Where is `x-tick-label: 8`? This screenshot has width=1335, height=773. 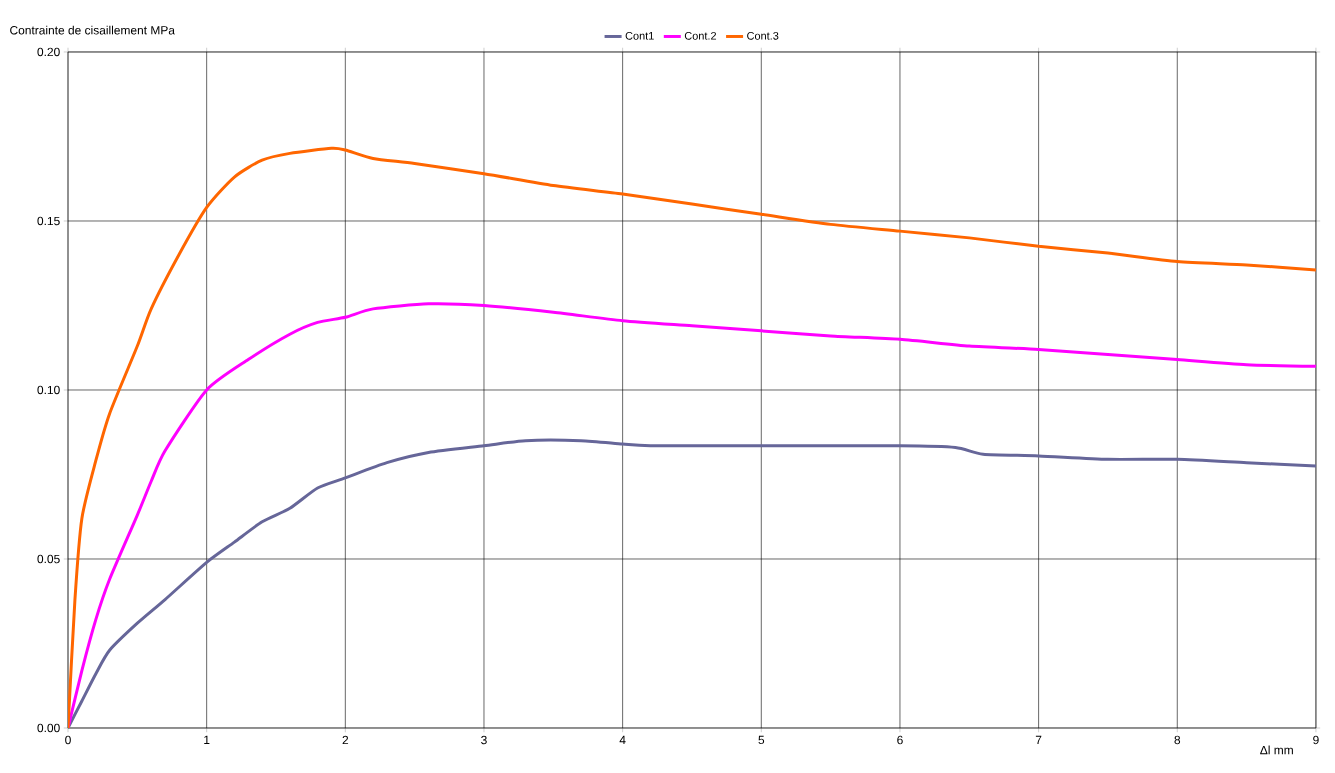 x-tick-label: 8 is located at coordinates (1177, 740).